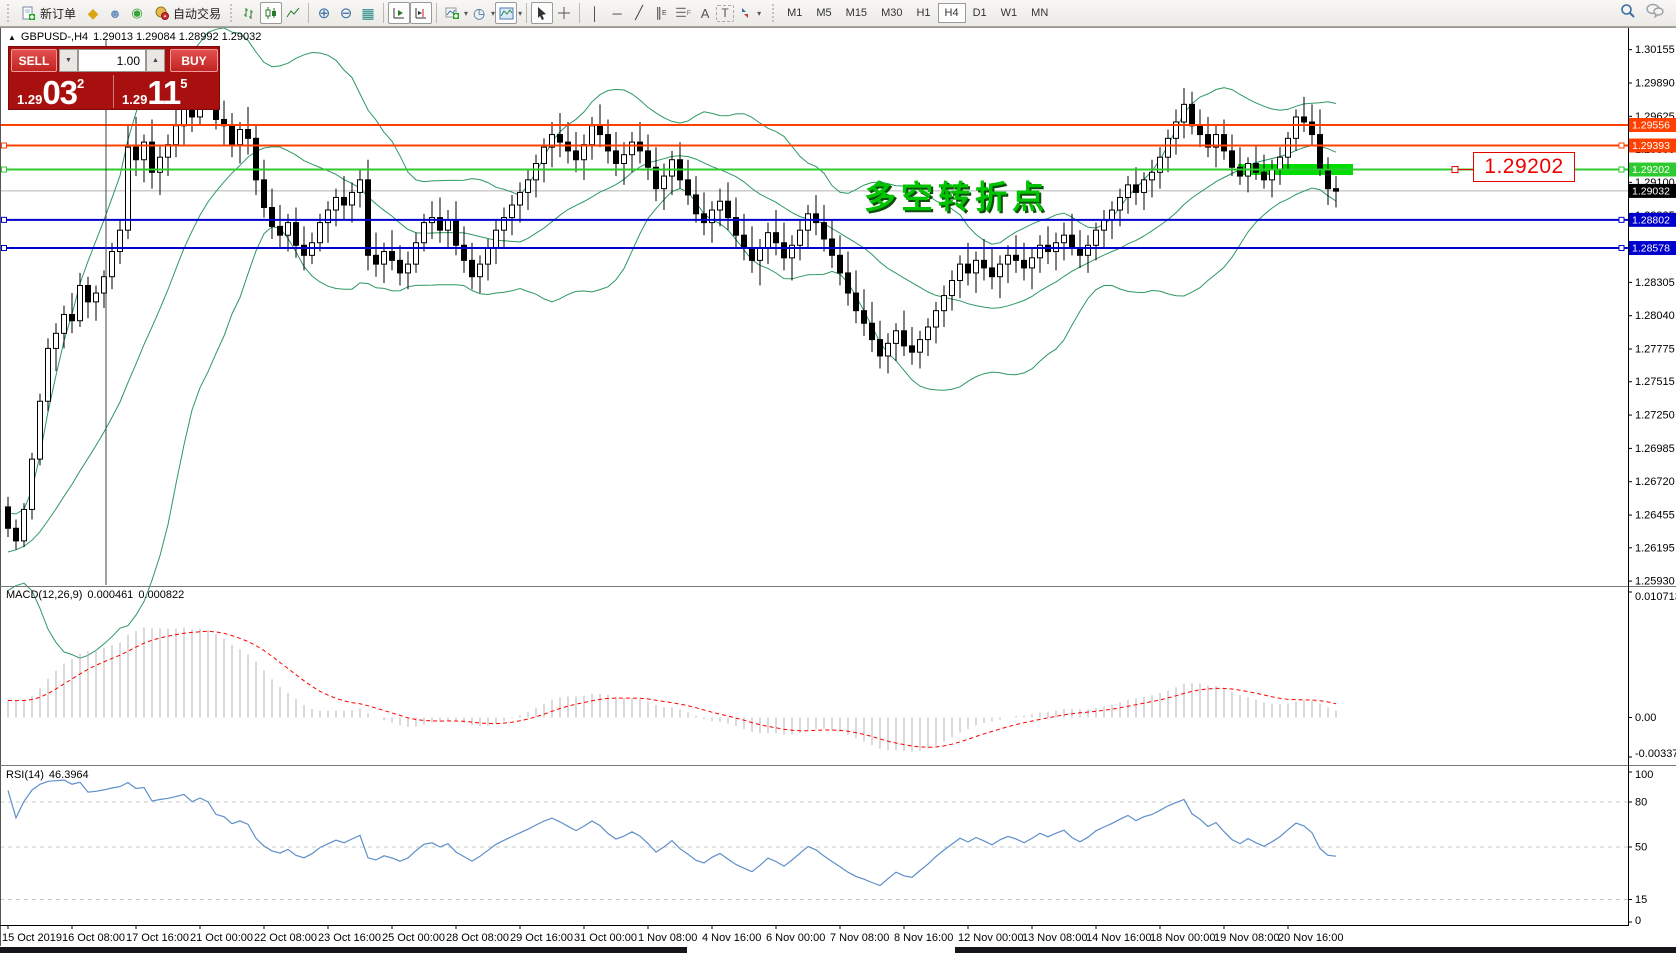  Describe the element at coordinates (923, 13) in the screenshot. I see `tf-h1: H1` at that location.